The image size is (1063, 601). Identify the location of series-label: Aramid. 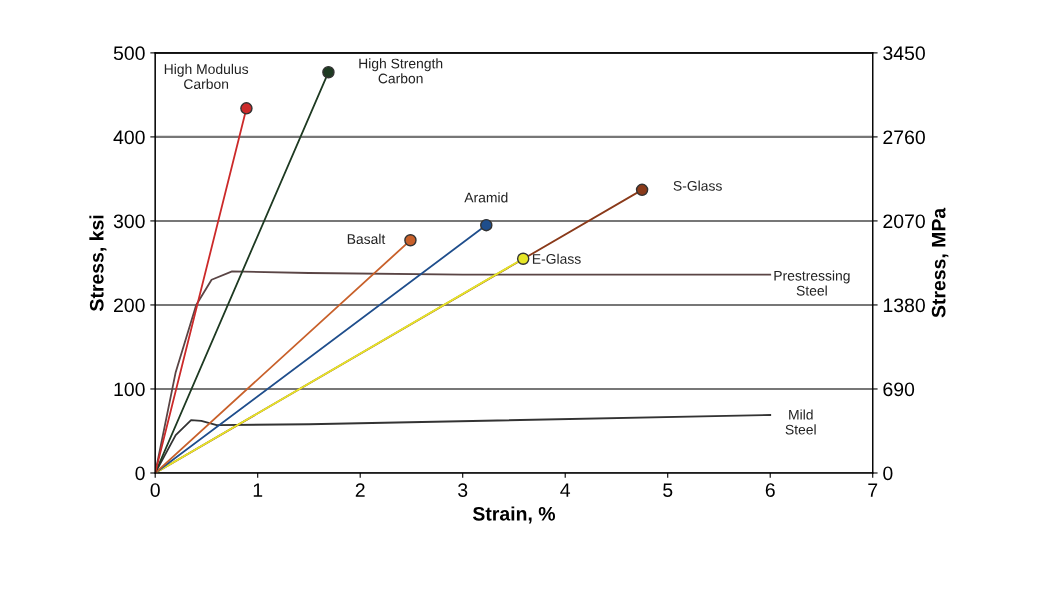
(486, 197).